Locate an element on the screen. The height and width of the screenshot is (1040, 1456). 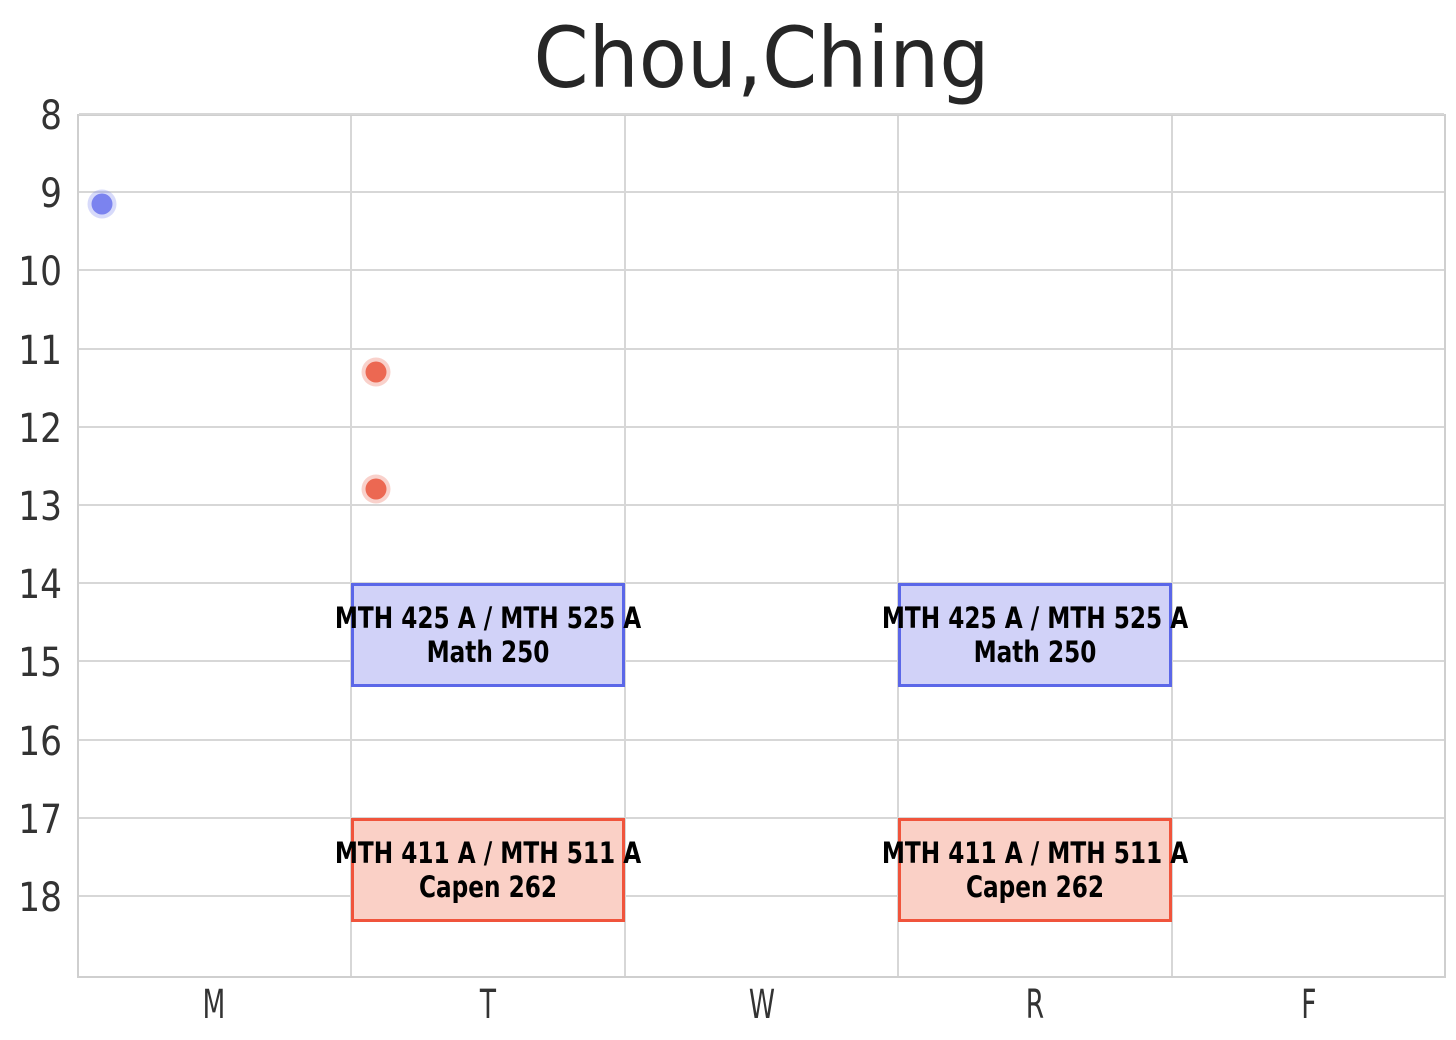
y-axis-tick-label: 18 is located at coordinates (40, 897).